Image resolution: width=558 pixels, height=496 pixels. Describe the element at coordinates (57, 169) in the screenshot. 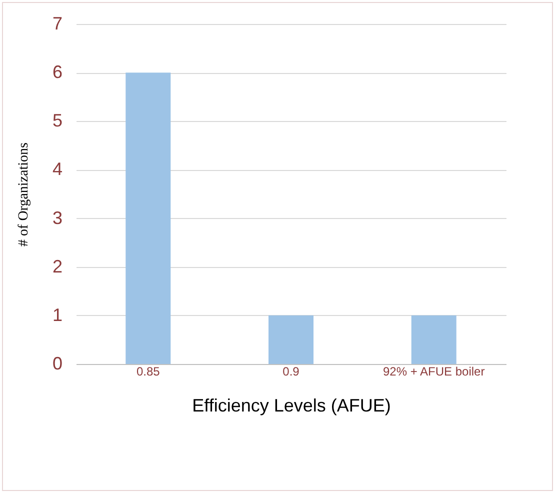

I see `y-tick-label: 4` at that location.